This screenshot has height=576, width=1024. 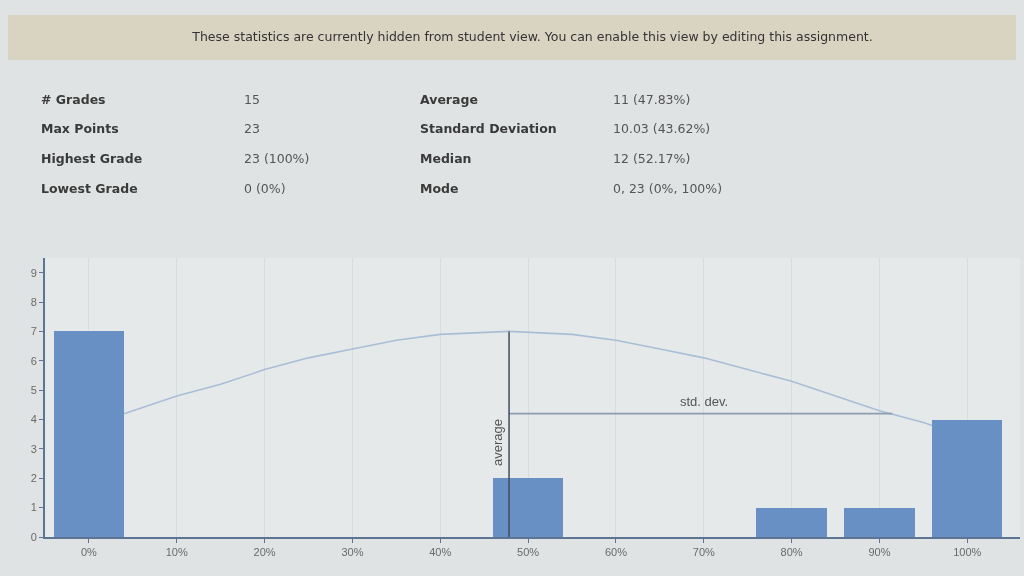 I want to click on y-tick-label: 3, so click(x=33, y=448).